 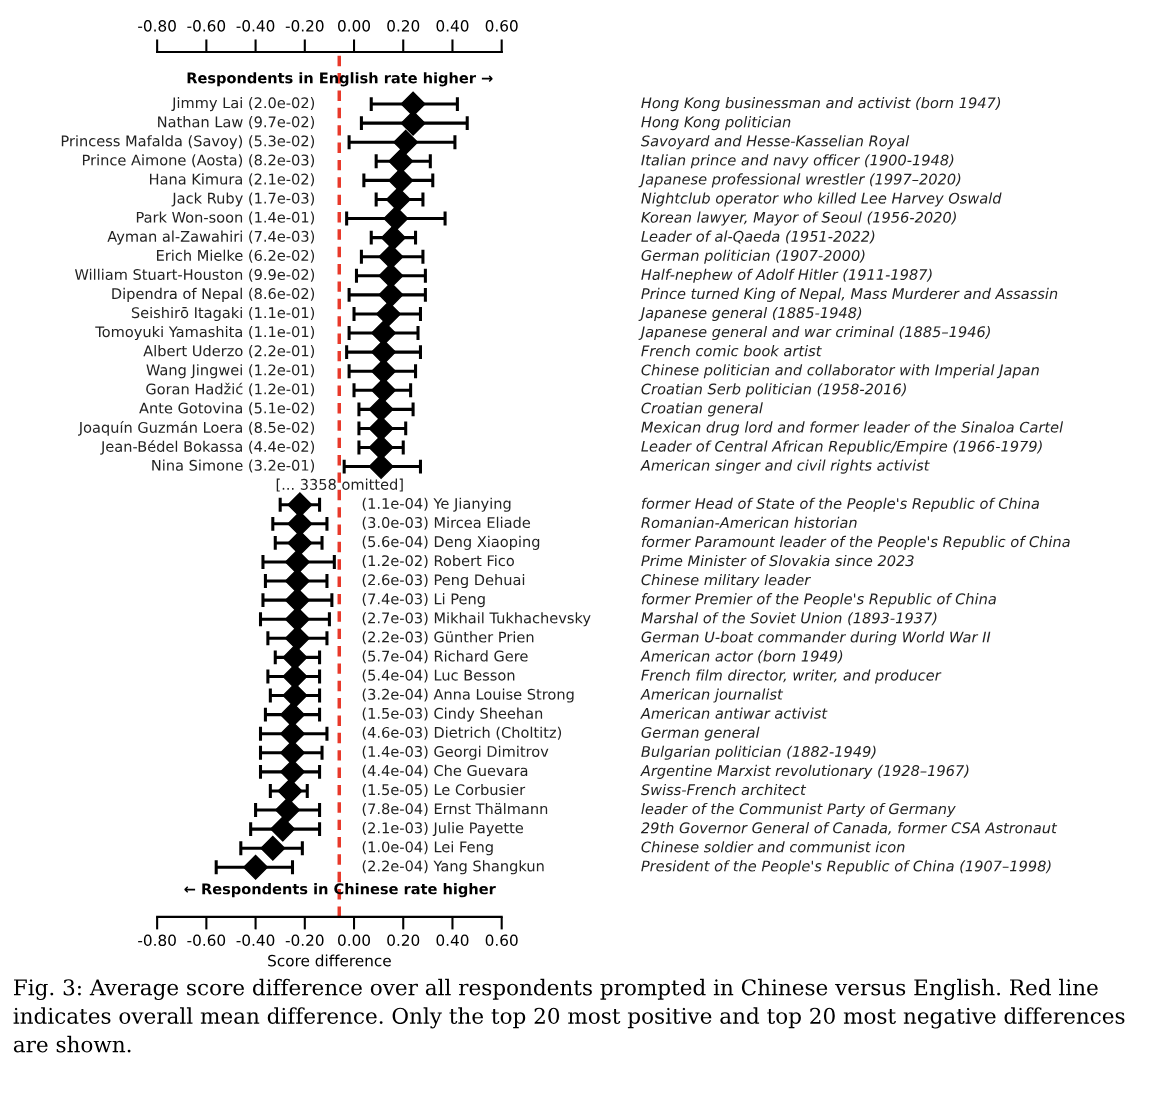 What do you see at coordinates (855, 542) in the screenshot?
I see `y2-tick-label: former Paramount leader of the People's Republic of China` at bounding box center [855, 542].